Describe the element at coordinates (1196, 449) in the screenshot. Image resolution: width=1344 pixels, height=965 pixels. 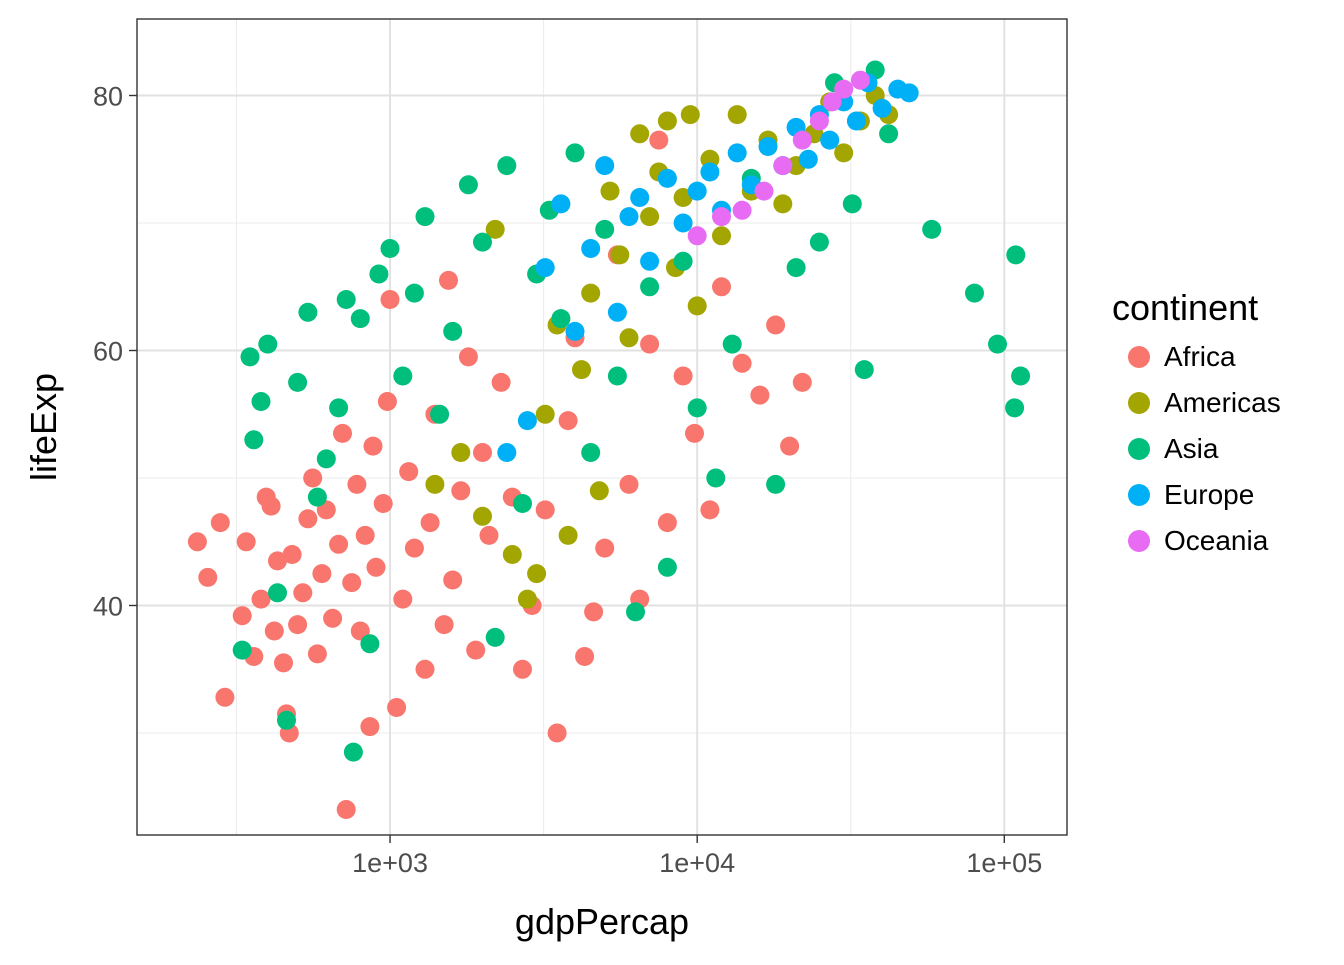
I see `legend-item-asia: Asia` at that location.